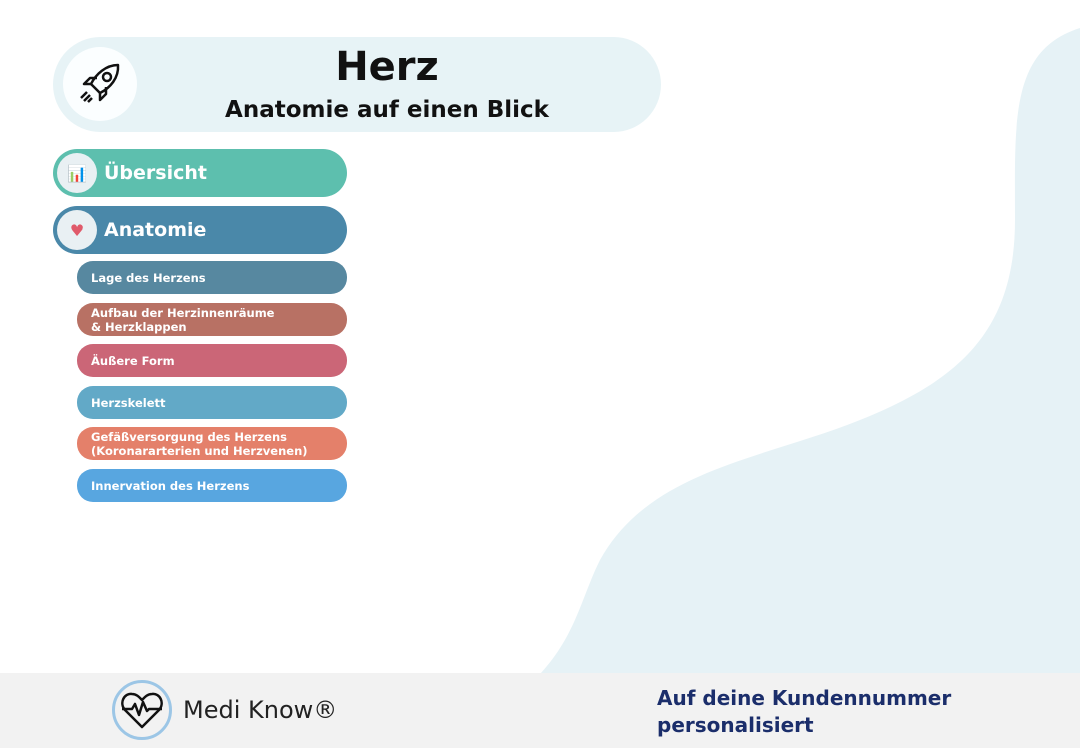 Image resolution: width=1080 pixels, height=748 pixels. I want to click on subnav-herzskelett: Herzskelett, so click(212, 402).